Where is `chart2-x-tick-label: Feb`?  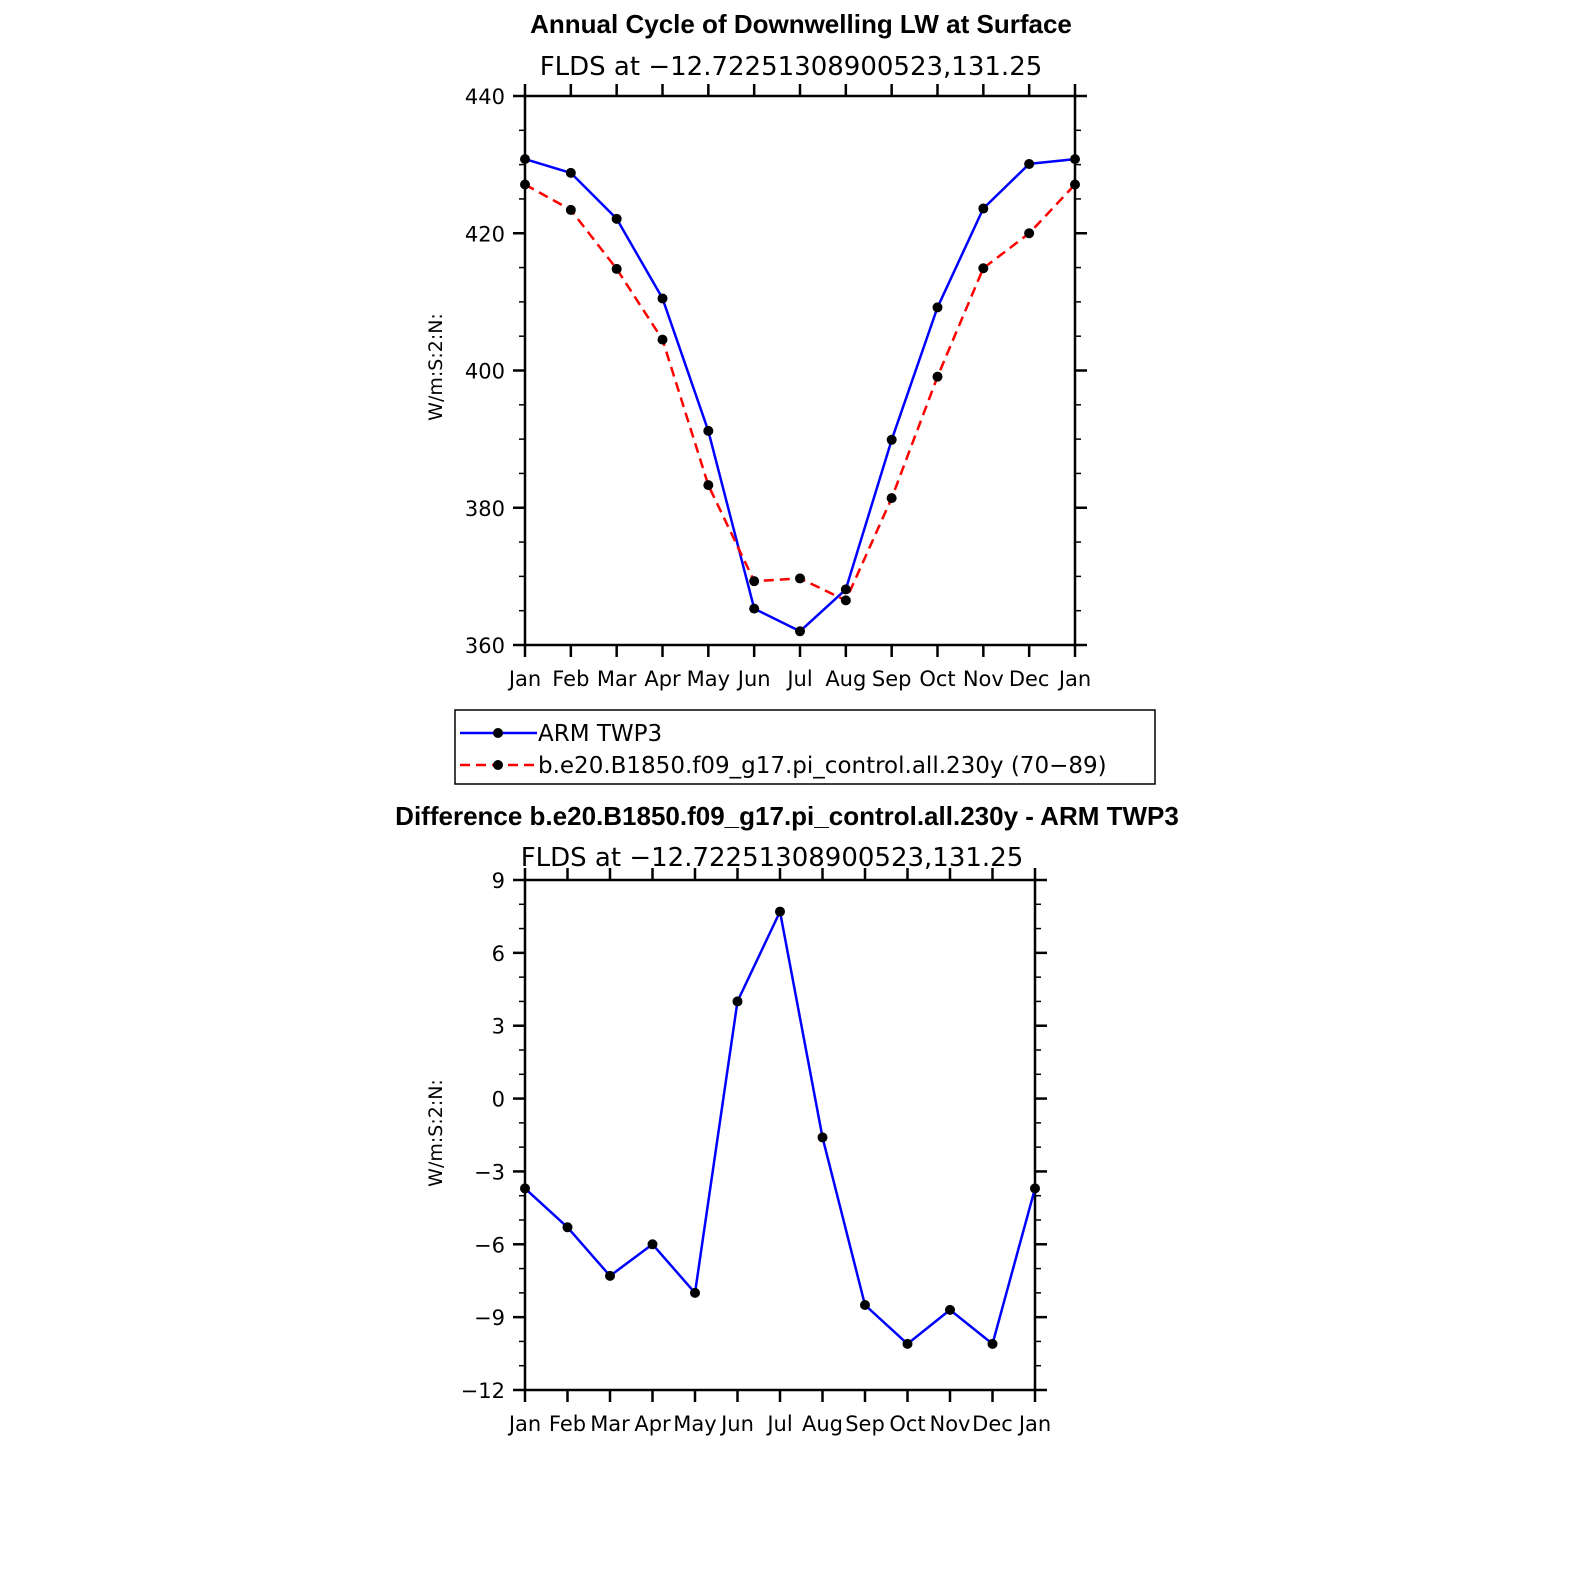
chart2-x-tick-label: Feb is located at coordinates (567, 1424).